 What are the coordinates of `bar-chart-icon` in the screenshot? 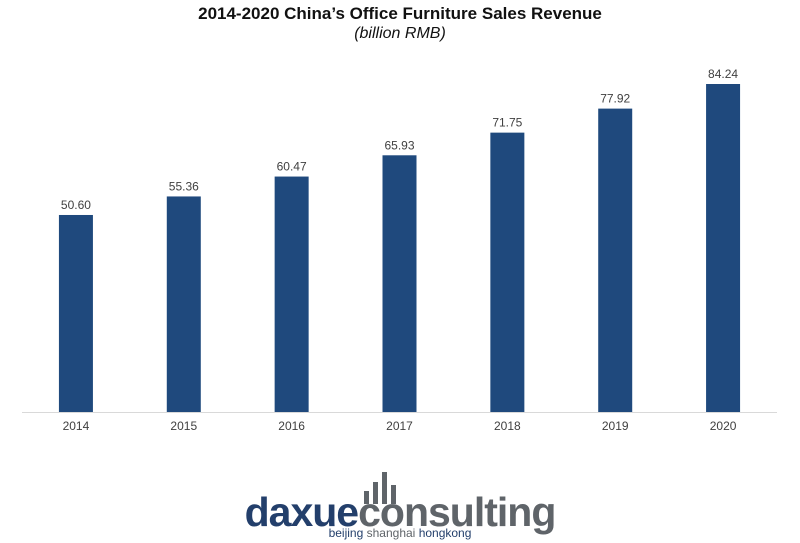 It's located at (382, 486).